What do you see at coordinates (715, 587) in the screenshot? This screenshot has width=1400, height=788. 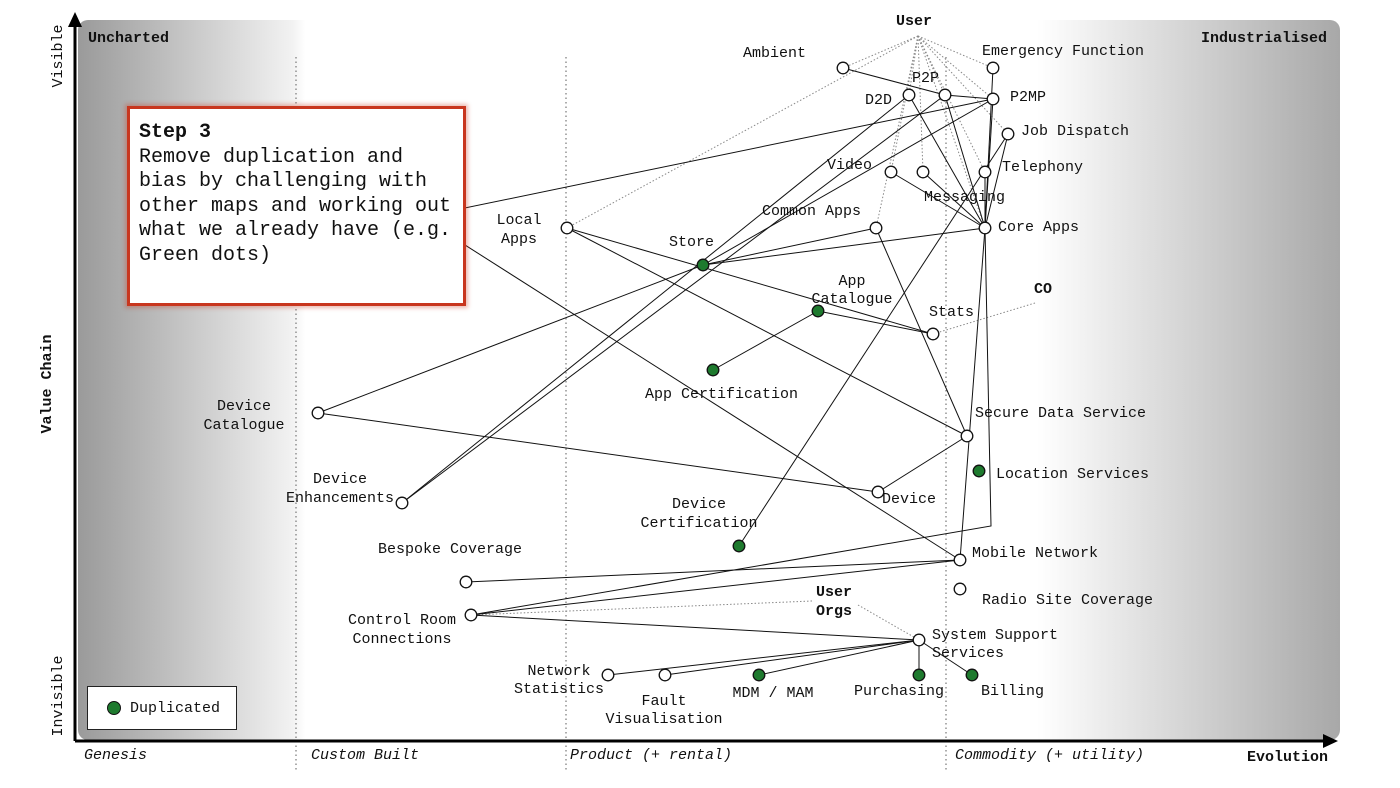 I see `link-control_room-mobile_network` at bounding box center [715, 587].